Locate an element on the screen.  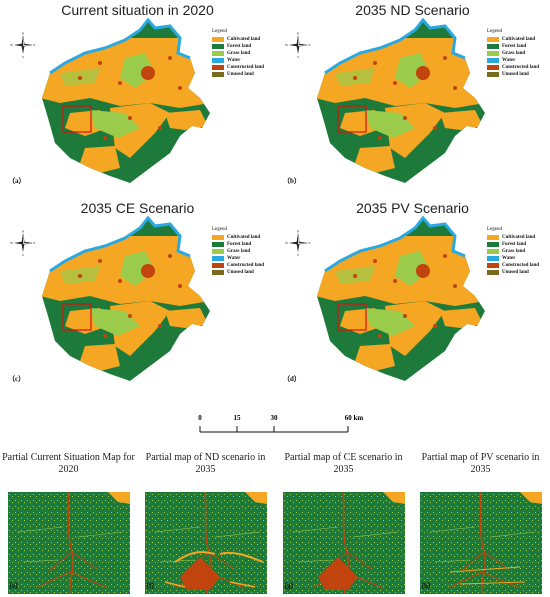
panel-title: 2035 ND Scenario is located at coordinates (412, 10).